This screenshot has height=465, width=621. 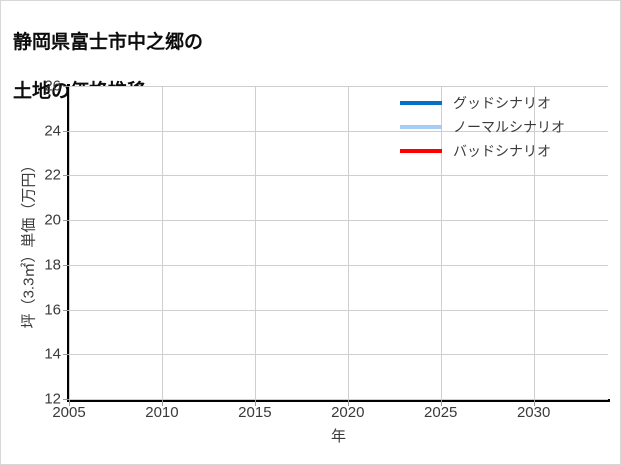 I want to click on x-axis-line, so click(x=338, y=400).